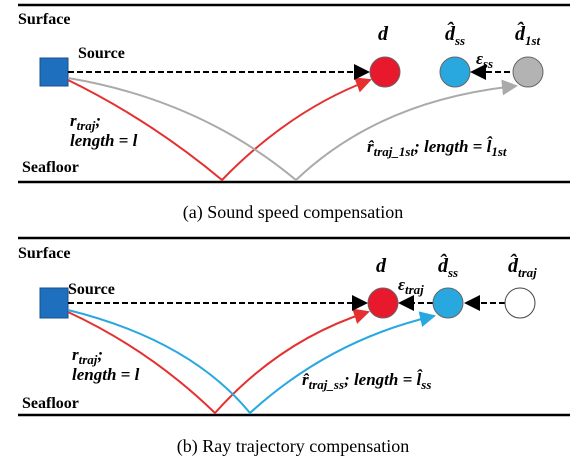  I want to click on estimated-ray, so click(251, 362).